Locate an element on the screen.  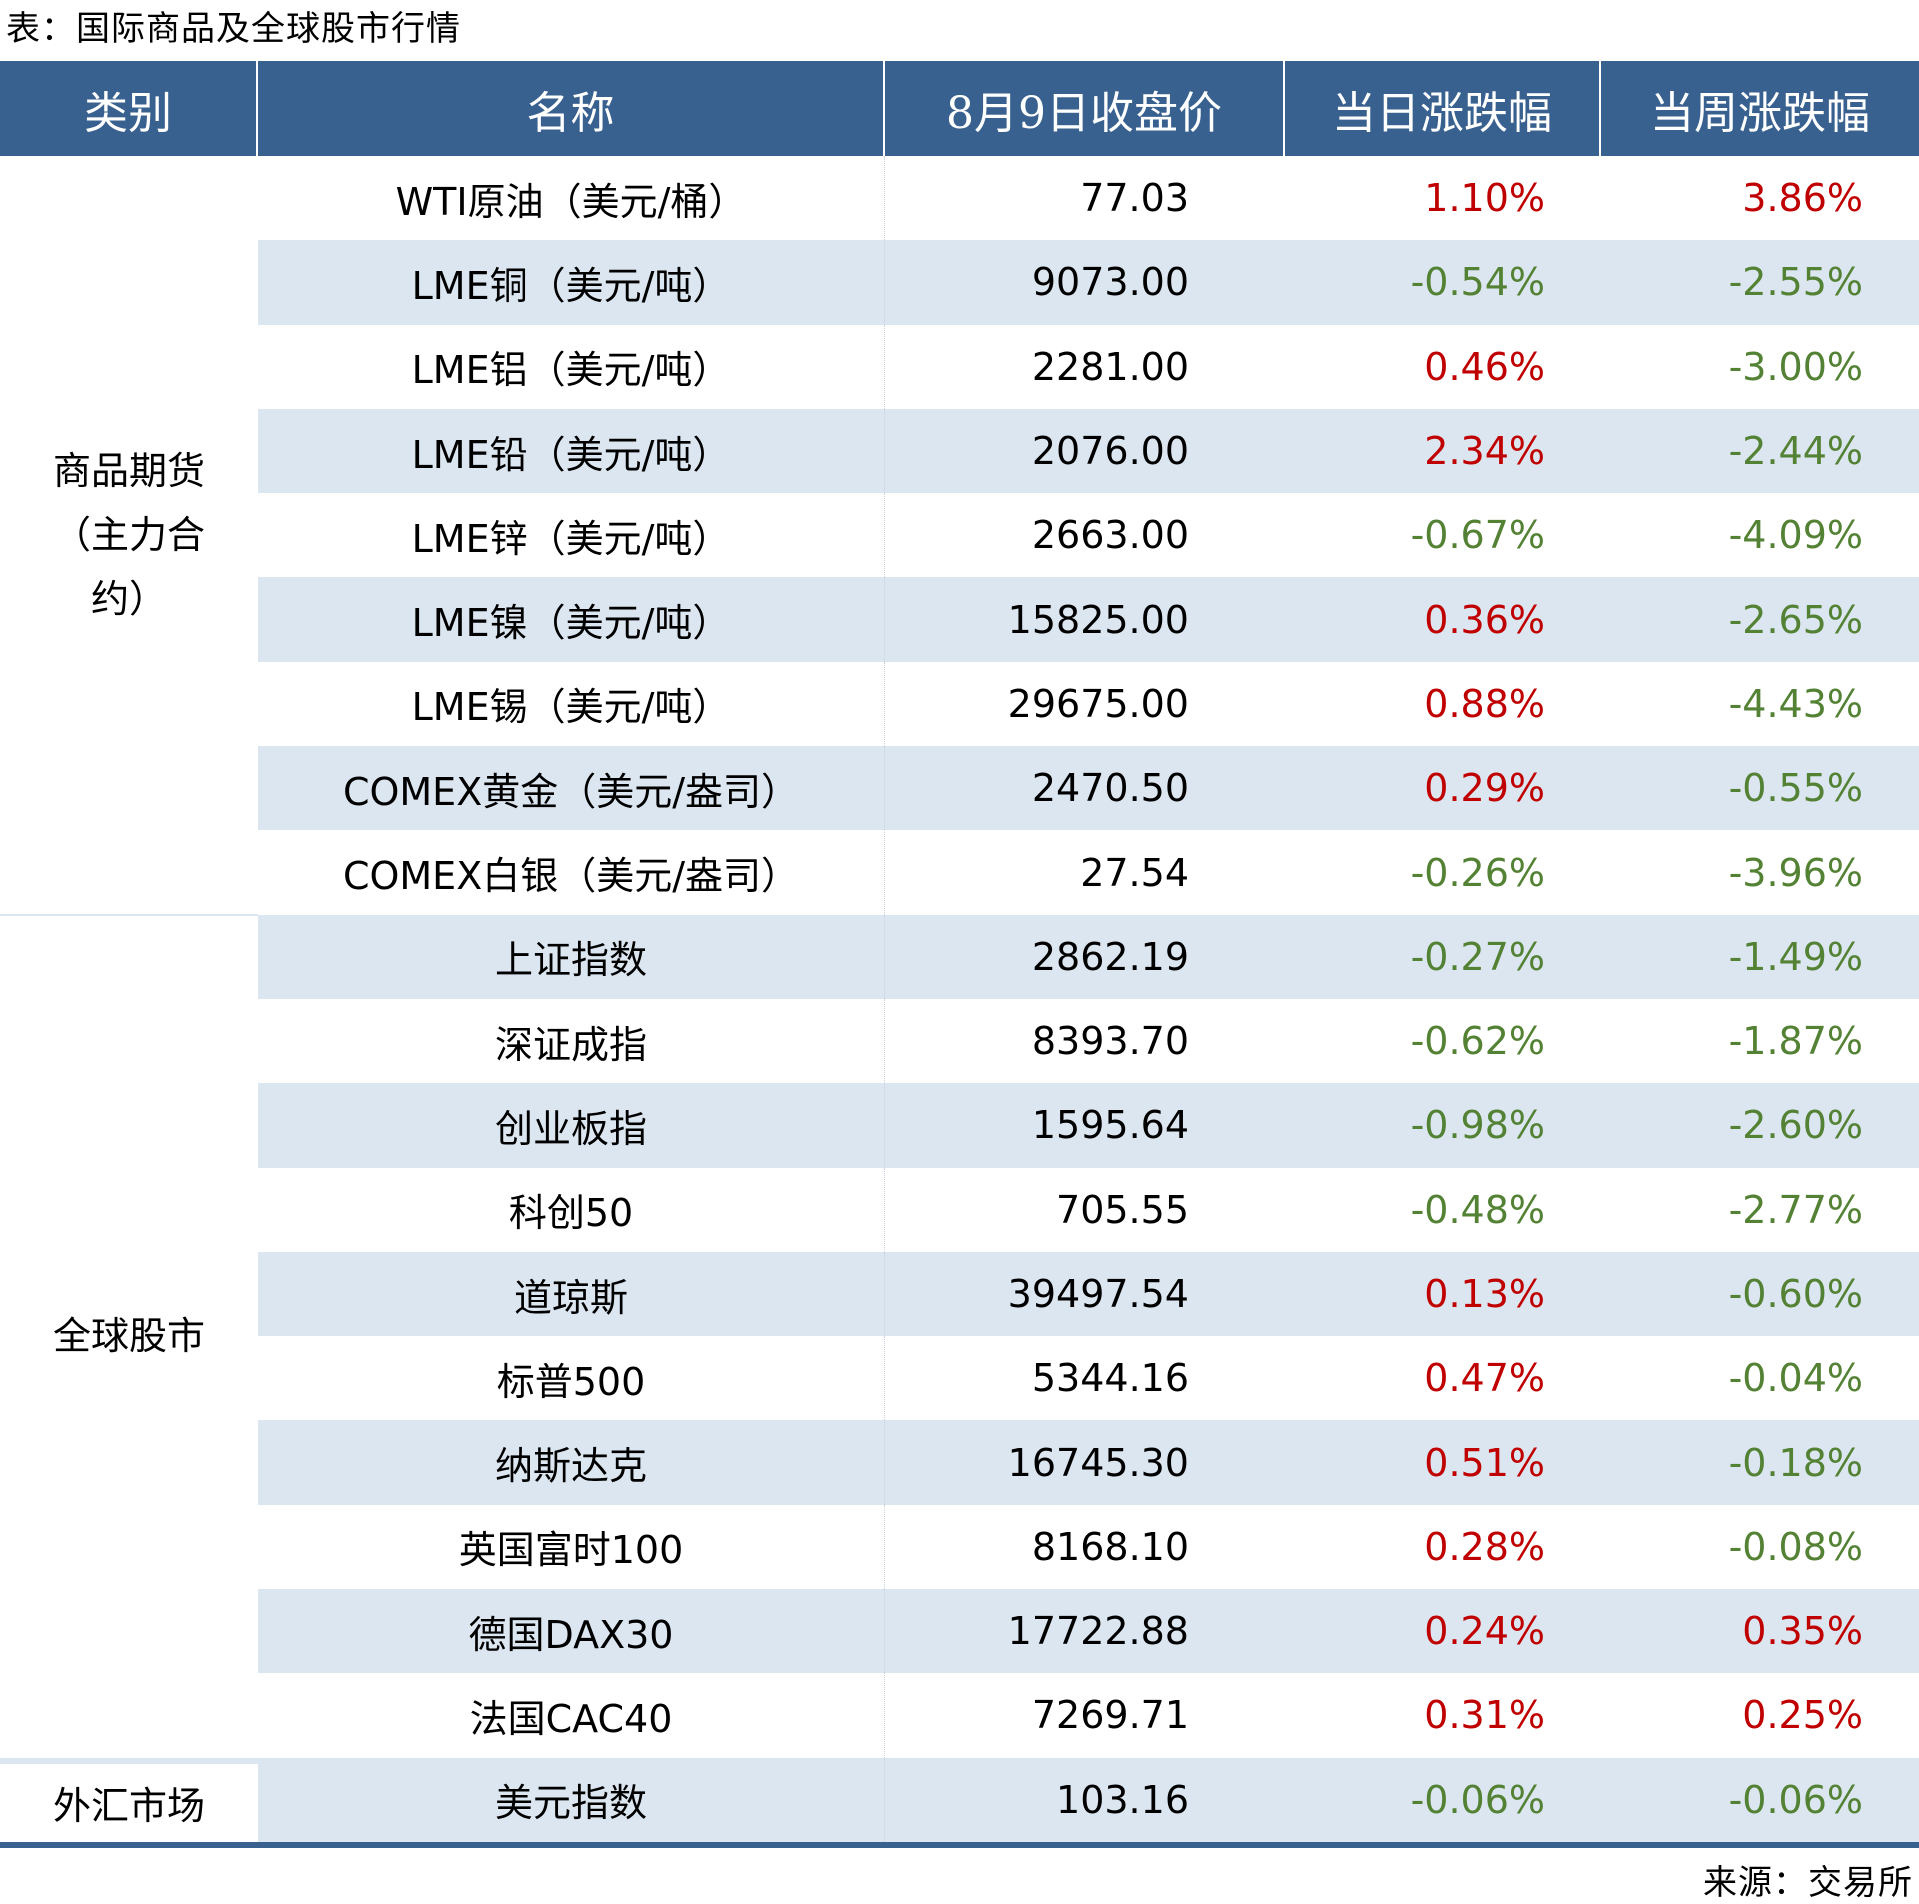
header-weekly-change: 当周涨跌幅 is located at coordinates (1760, 113).